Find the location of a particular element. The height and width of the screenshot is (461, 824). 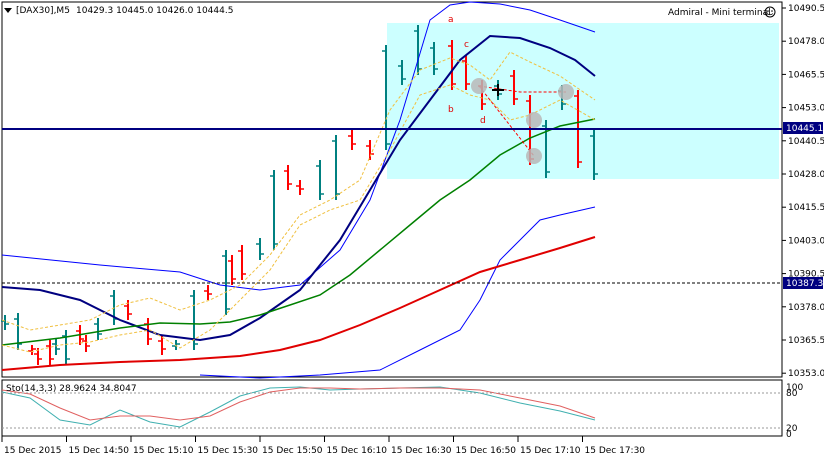

current-price-badge-bg is located at coordinates (803, 128).